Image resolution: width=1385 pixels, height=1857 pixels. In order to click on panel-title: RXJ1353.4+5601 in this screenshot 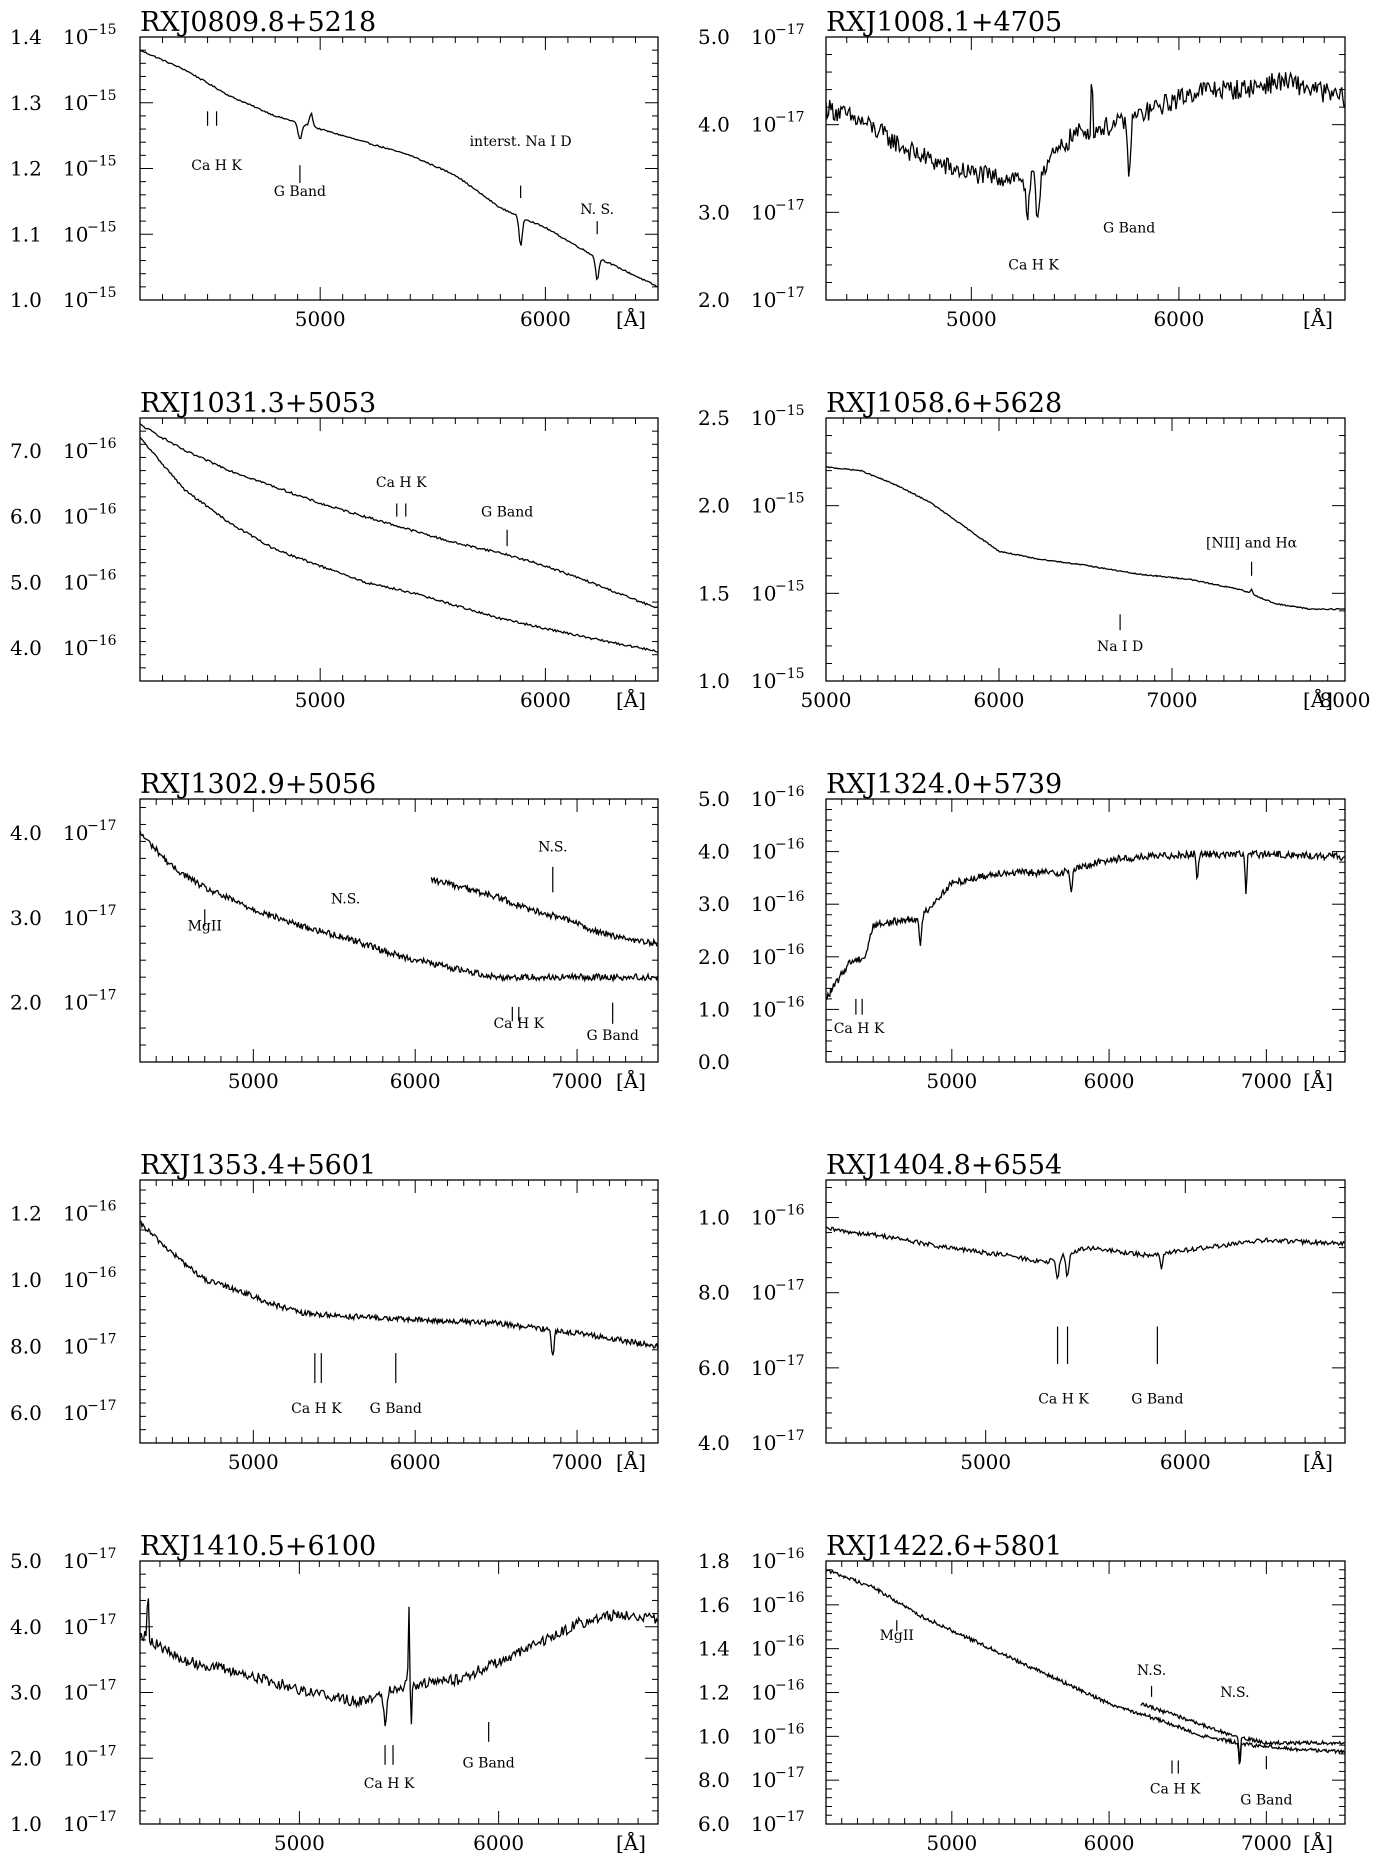, I will do `click(258, 1165)`.